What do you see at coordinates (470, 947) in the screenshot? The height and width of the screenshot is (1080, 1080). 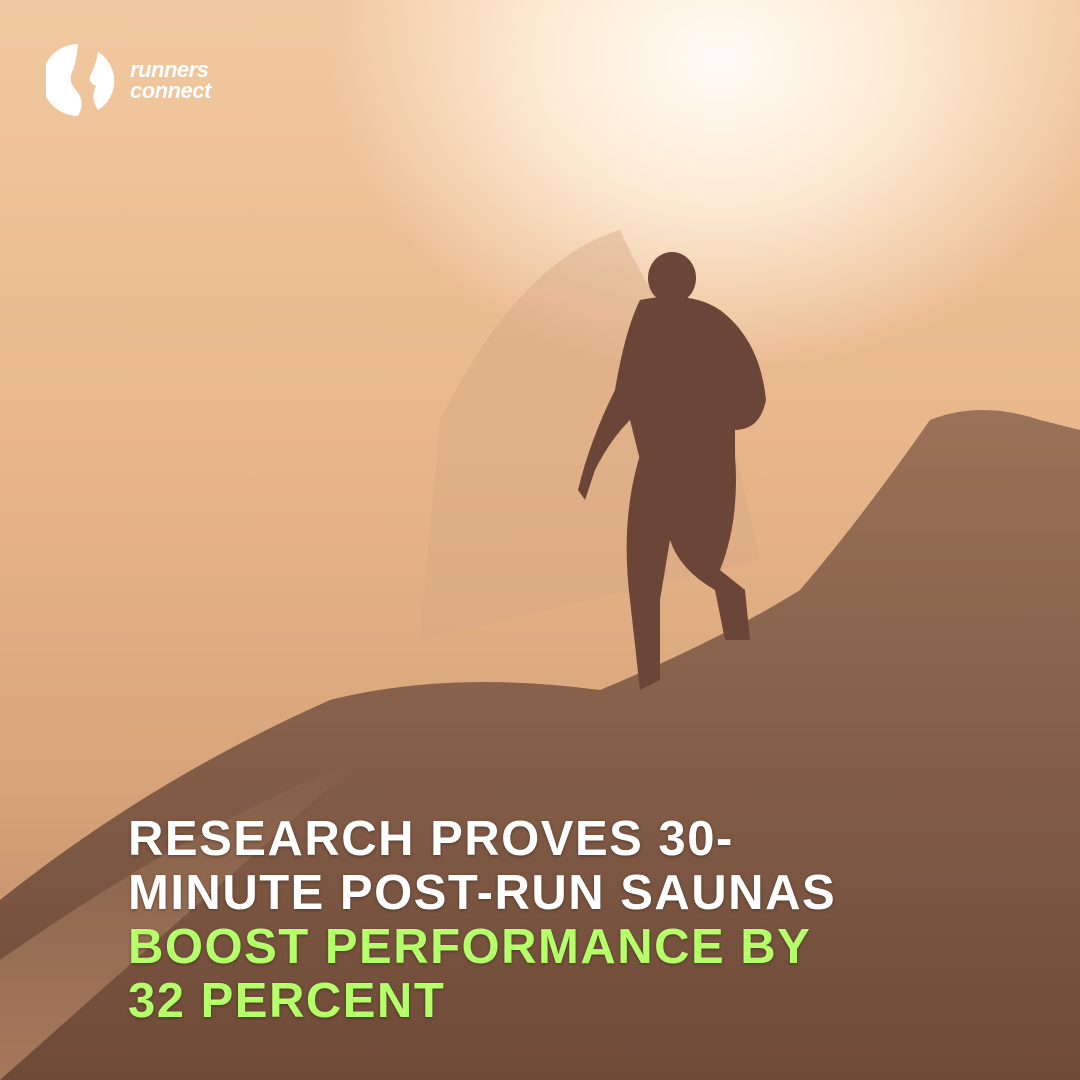 I see `headline-line-3: BOOST PERFORMANCE BY` at bounding box center [470, 947].